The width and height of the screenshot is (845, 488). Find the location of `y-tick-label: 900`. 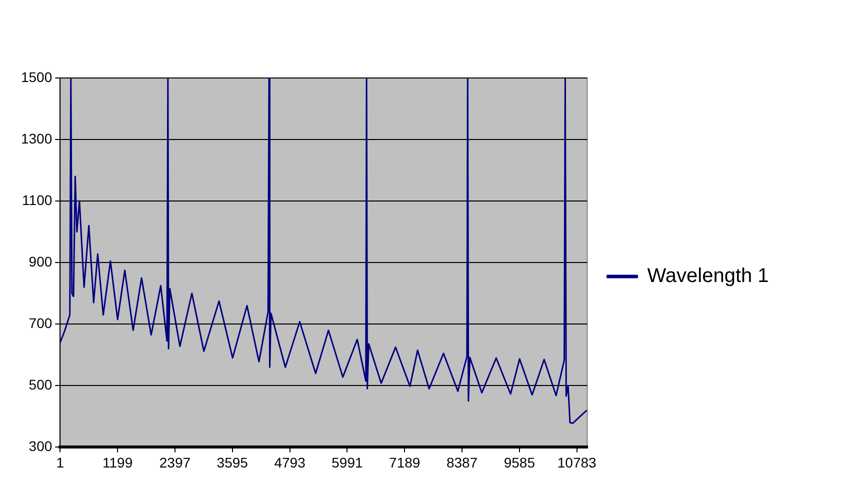

y-tick-label: 900 is located at coordinates (40, 261).